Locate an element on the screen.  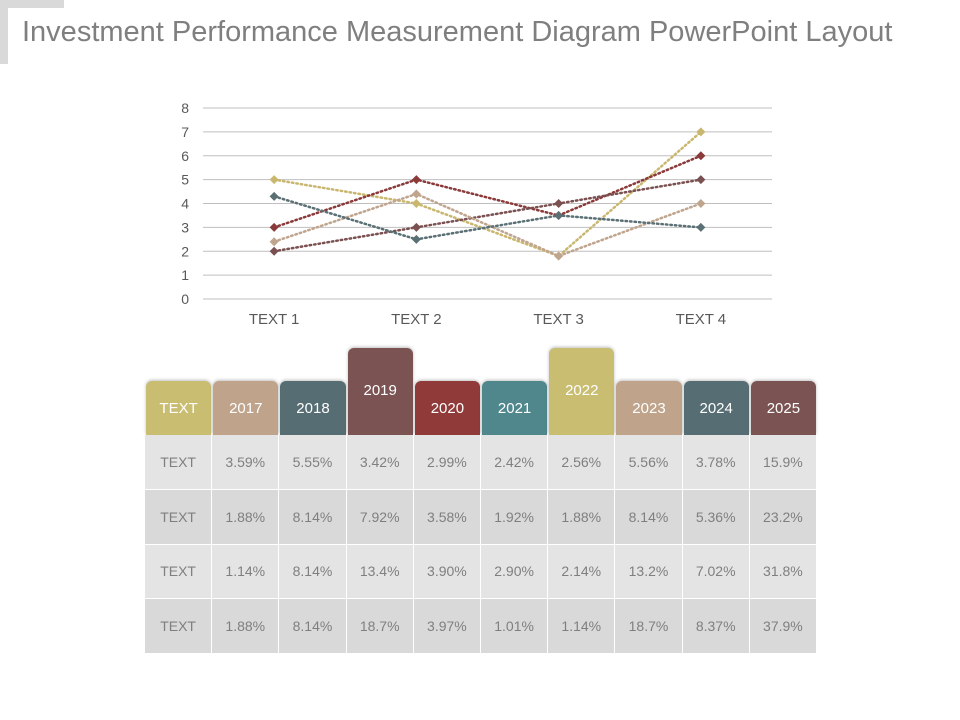
y-tick-label: 4 is located at coordinates (185, 204).